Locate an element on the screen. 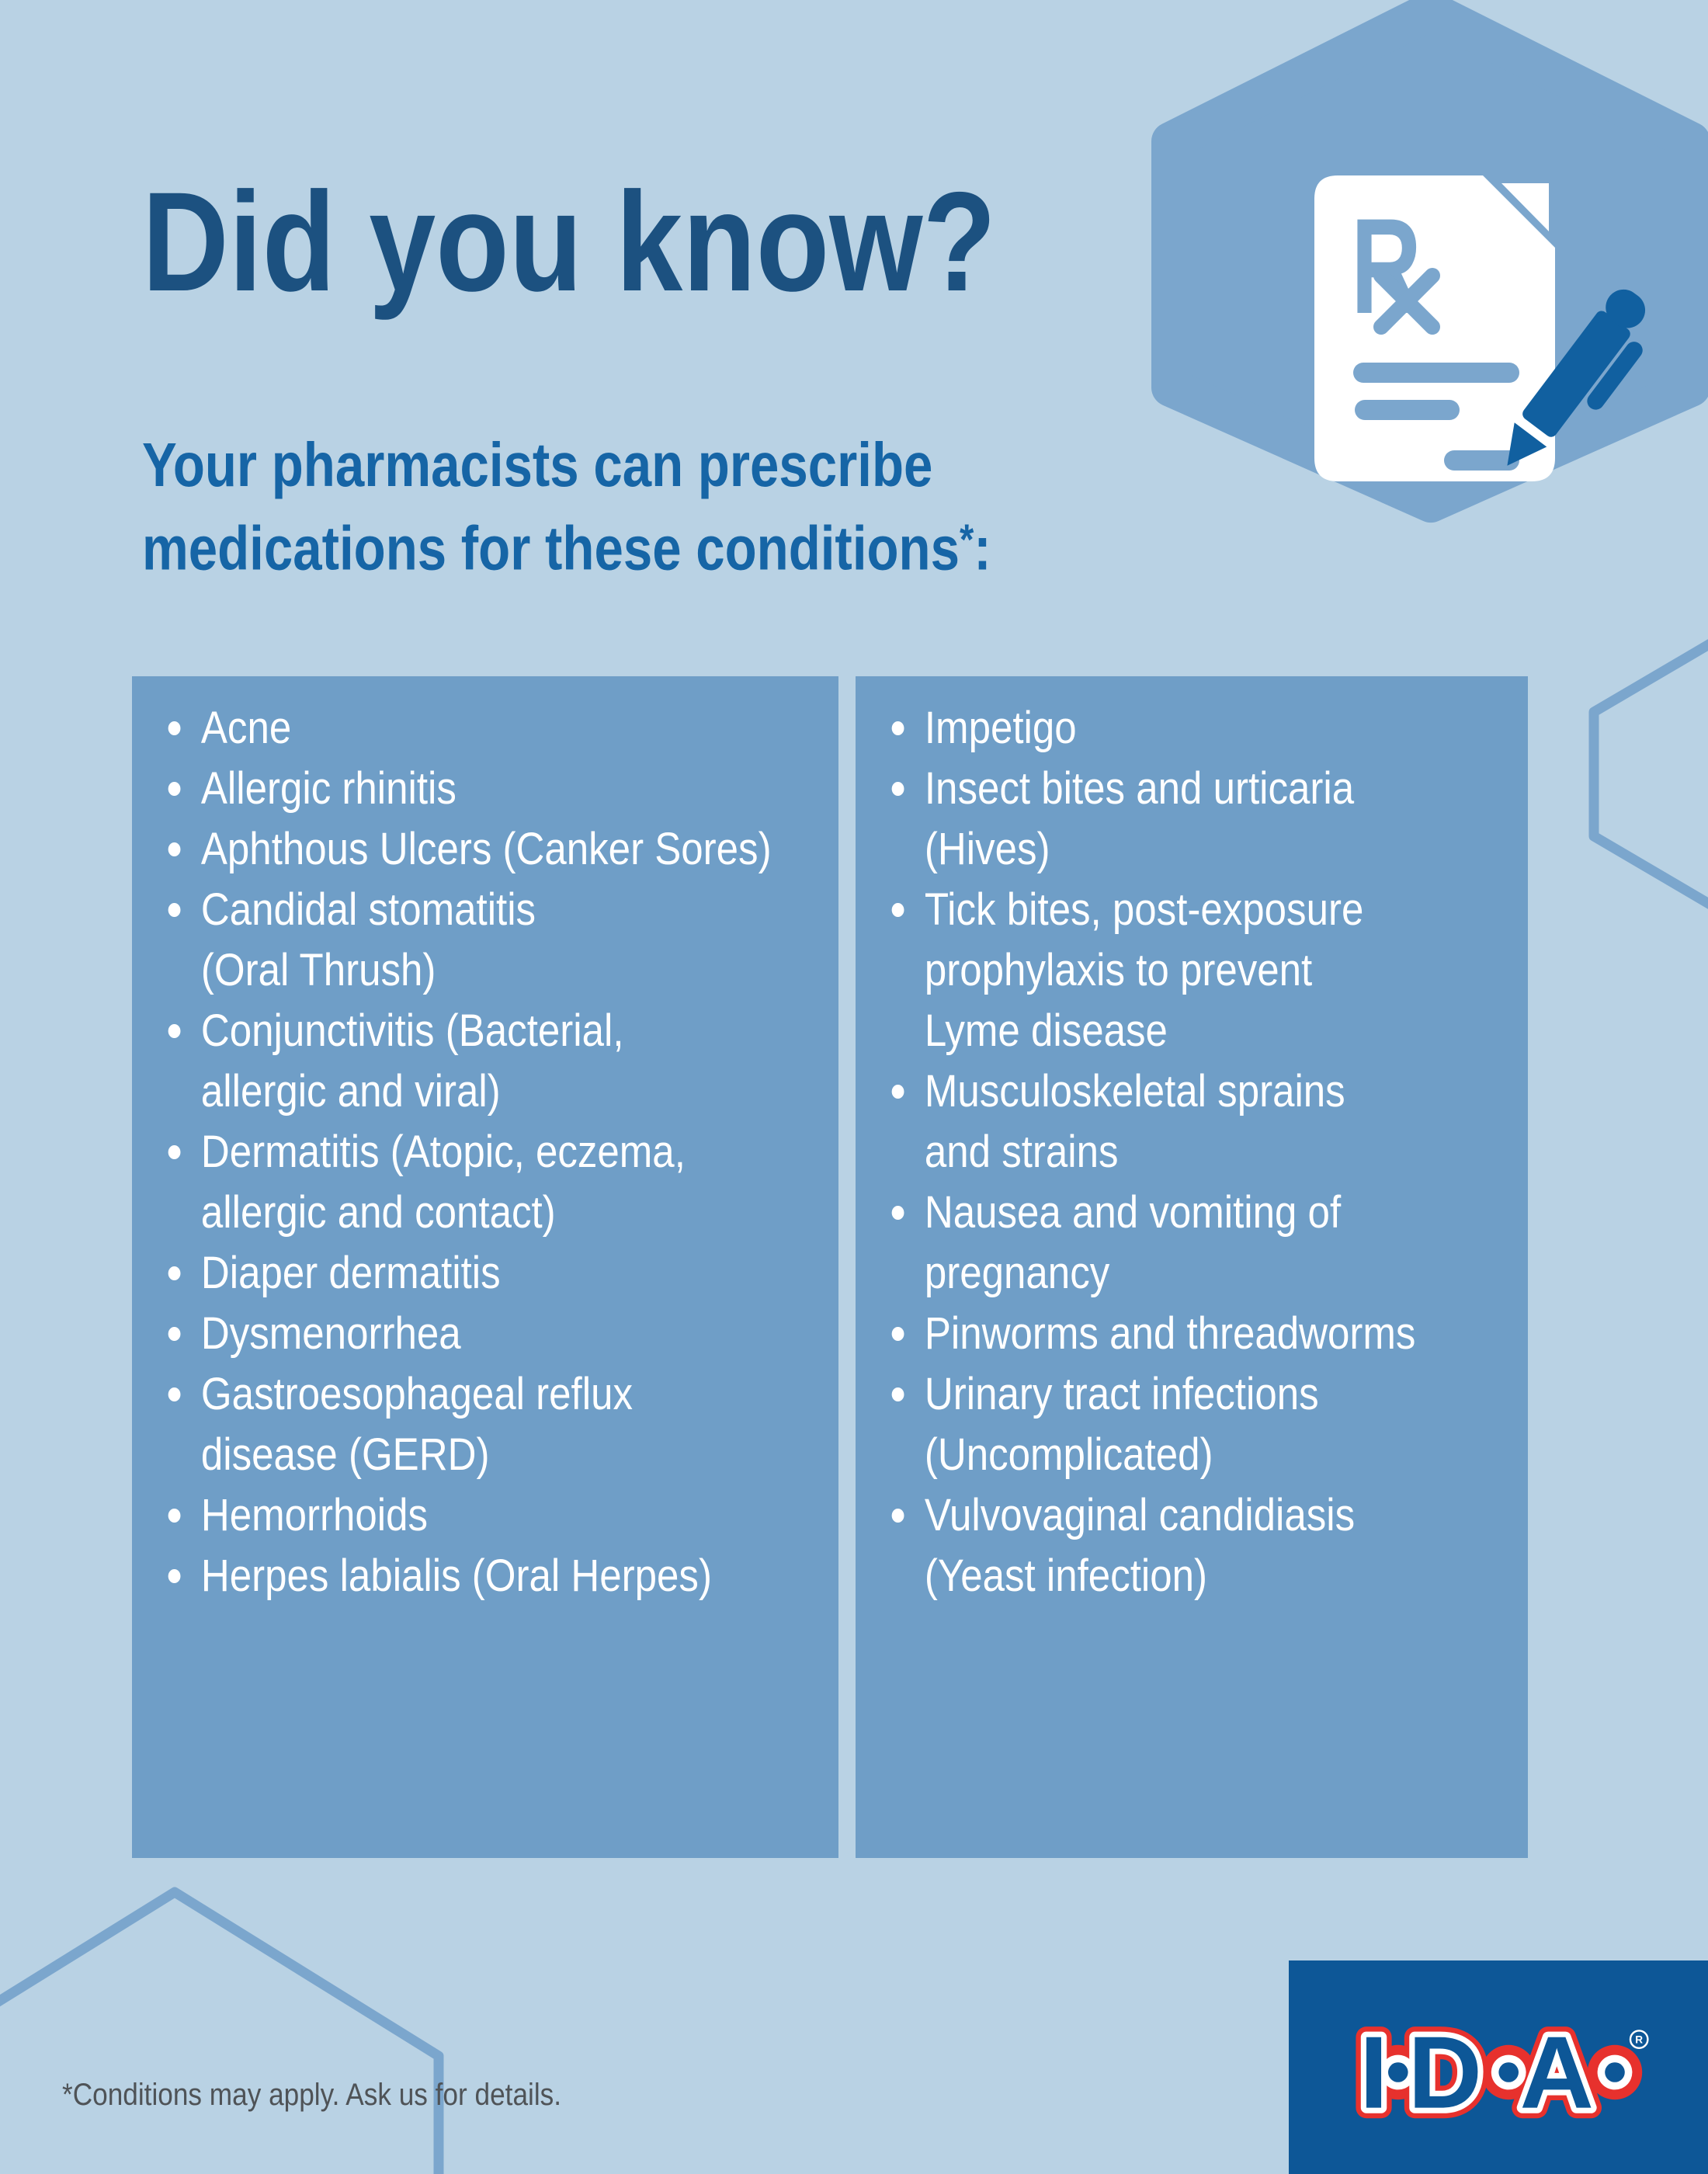 The height and width of the screenshot is (2174, 1708). condition-list-item: Gastroesophageal reflux disease (GERD) is located at coordinates (485, 1425).